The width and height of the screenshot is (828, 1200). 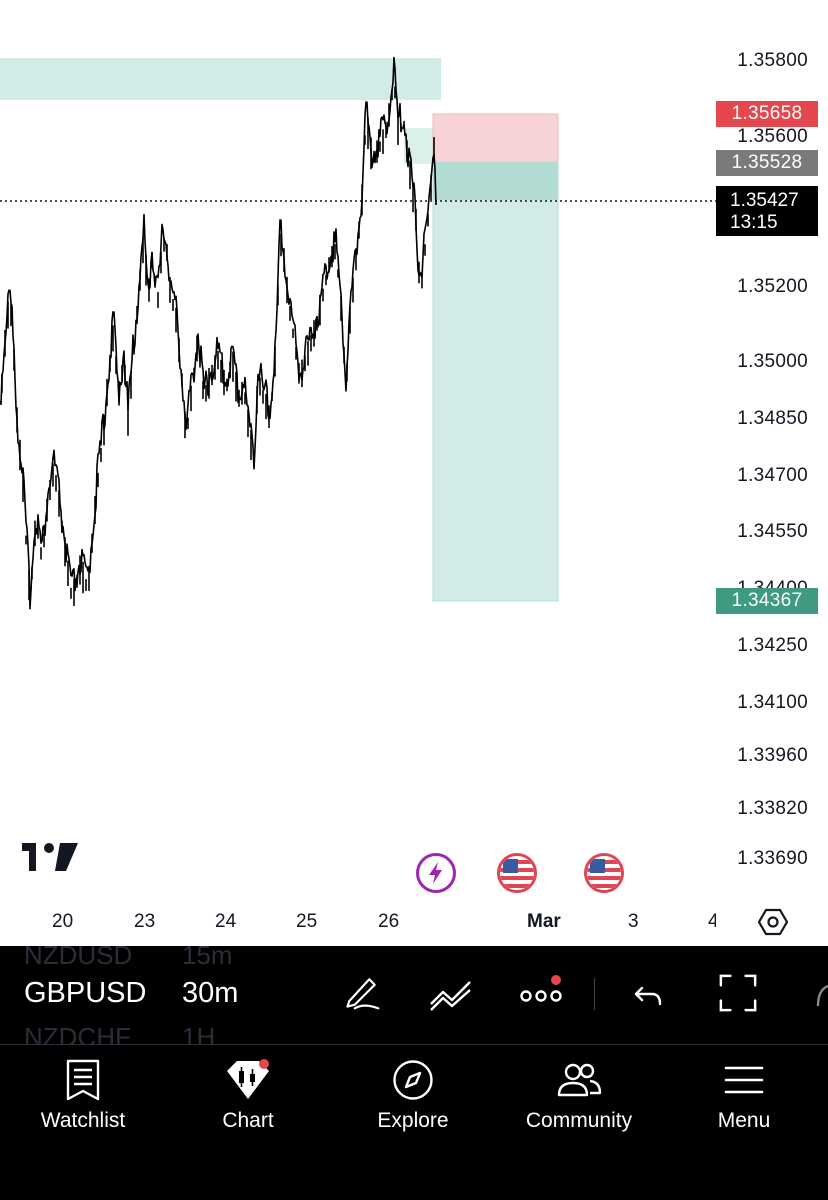 I want to click on date-axis-label: 26, so click(x=389, y=921).